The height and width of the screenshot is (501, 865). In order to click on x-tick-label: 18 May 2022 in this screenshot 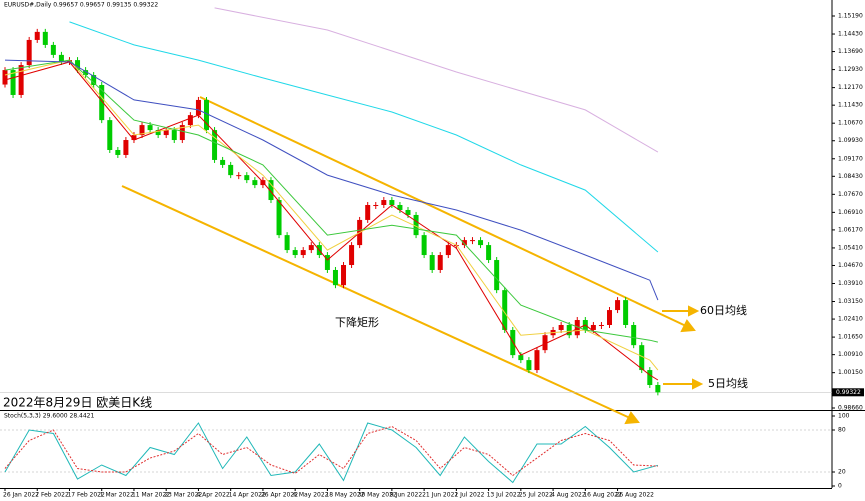, I will do `click(344, 495)`.